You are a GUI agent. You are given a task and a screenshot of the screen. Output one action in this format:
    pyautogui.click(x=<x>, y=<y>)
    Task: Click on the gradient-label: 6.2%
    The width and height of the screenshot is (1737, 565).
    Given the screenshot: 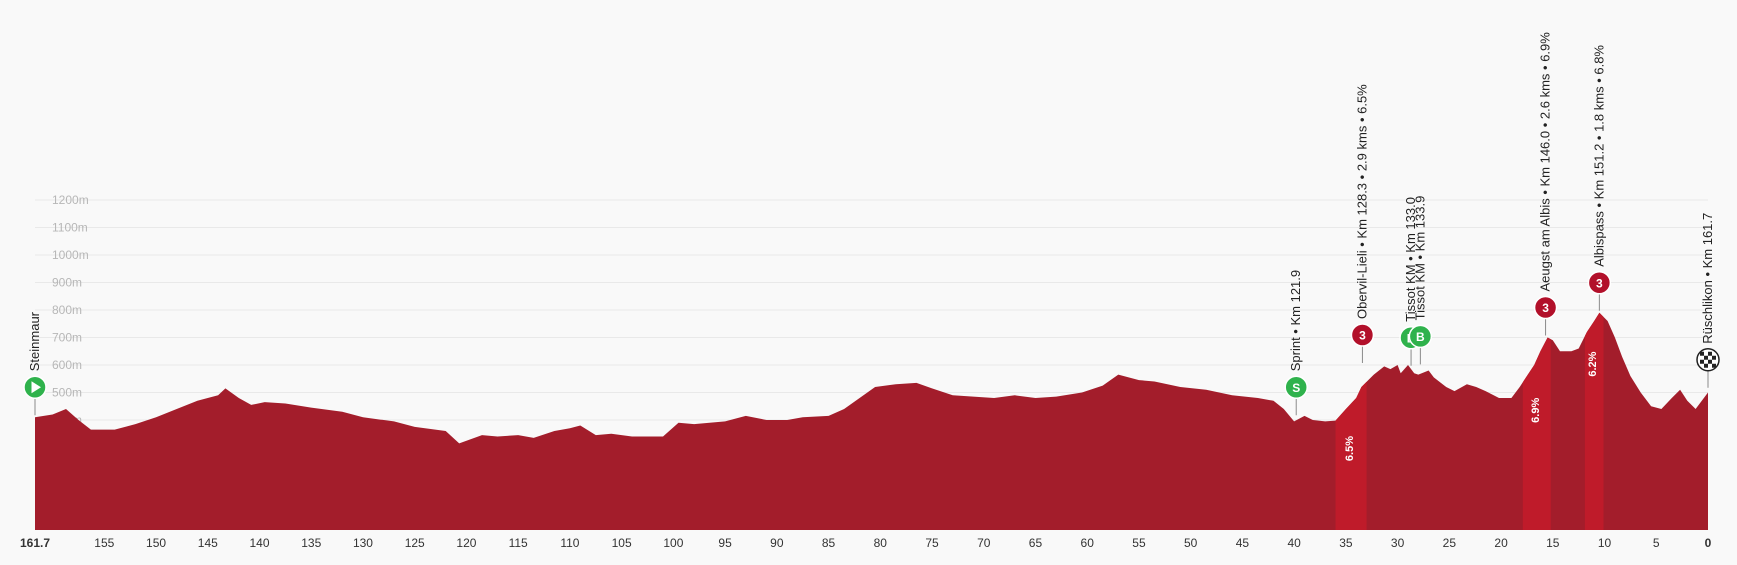 What is the action you would take?
    pyautogui.click(x=1593, y=363)
    